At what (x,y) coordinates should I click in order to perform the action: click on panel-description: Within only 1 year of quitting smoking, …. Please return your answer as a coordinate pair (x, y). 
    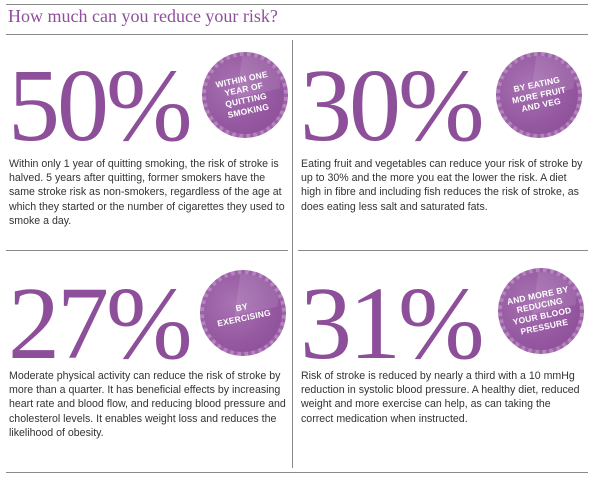
    Looking at the image, I should click on (147, 192).